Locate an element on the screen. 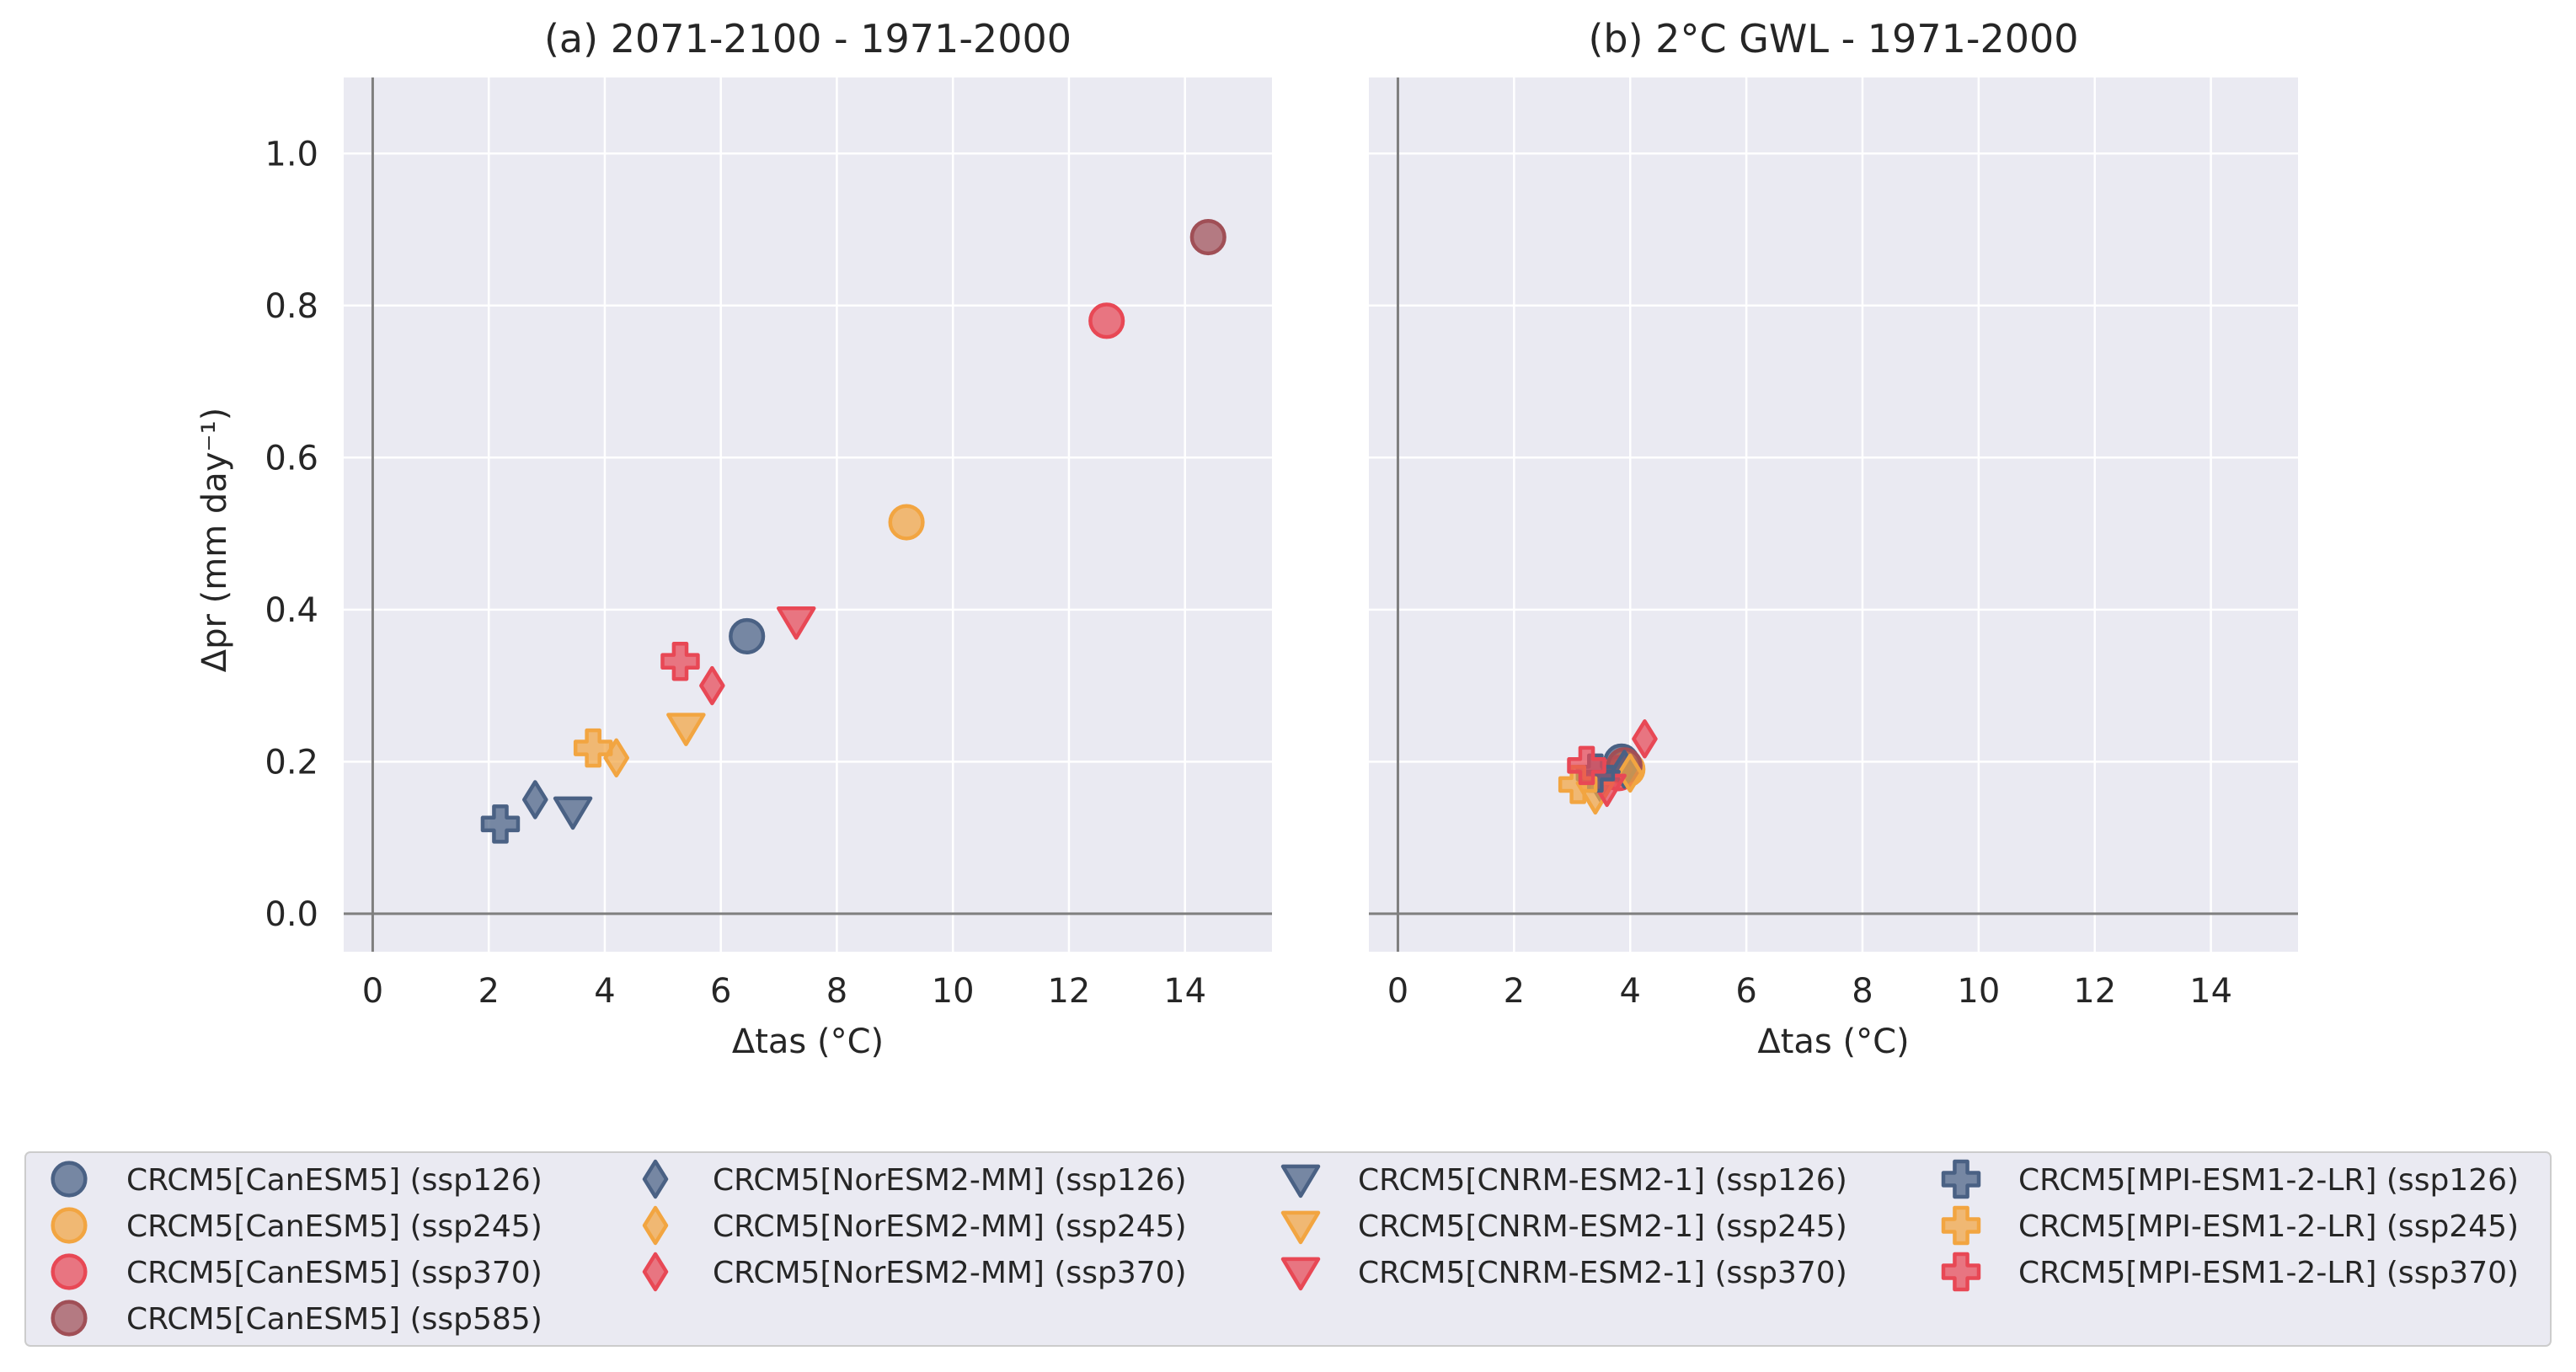  legend-label: CRCM5[CanESM5] (ssp126) is located at coordinates (334, 1180).